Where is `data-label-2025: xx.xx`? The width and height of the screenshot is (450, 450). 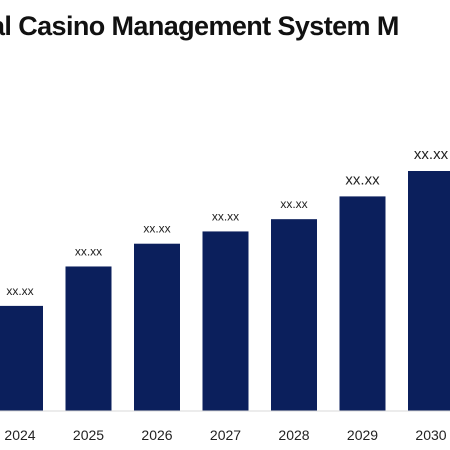
data-label-2025: xx.xx is located at coordinates (88, 251).